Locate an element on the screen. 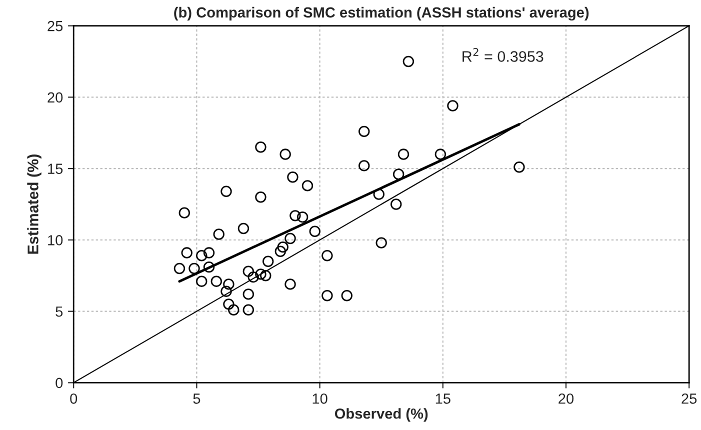 The width and height of the screenshot is (701, 430). y-tick-label: 10 is located at coordinates (55, 240).